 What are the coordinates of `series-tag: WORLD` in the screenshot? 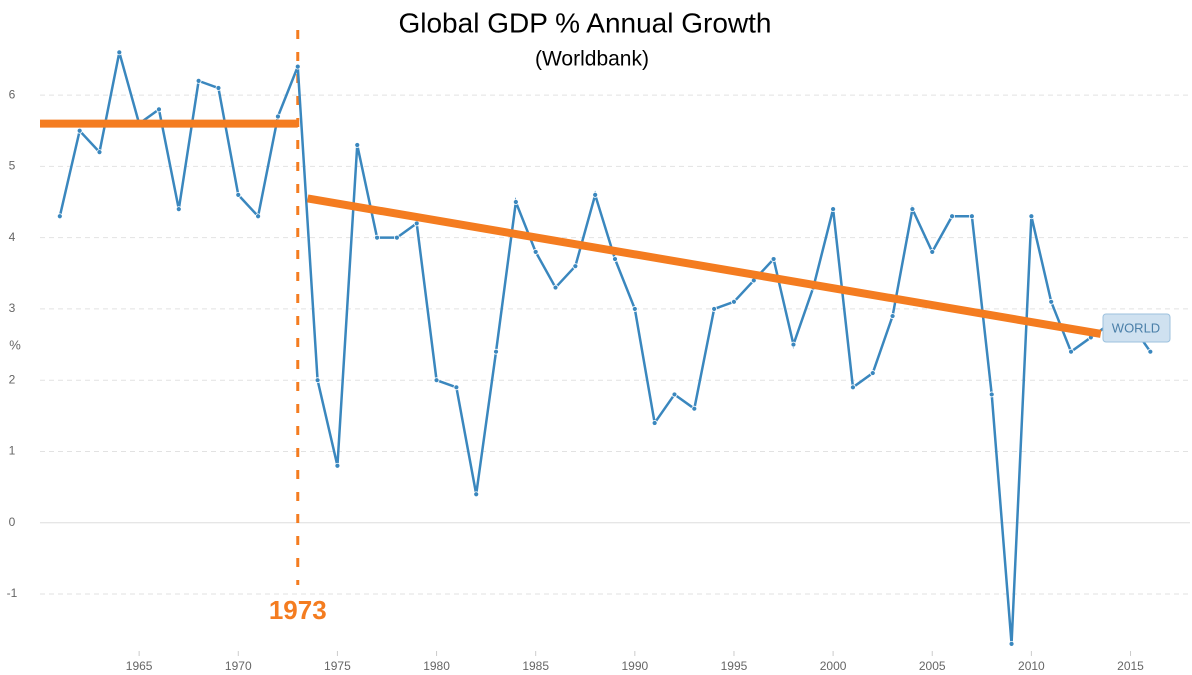 It's located at (1136, 327).